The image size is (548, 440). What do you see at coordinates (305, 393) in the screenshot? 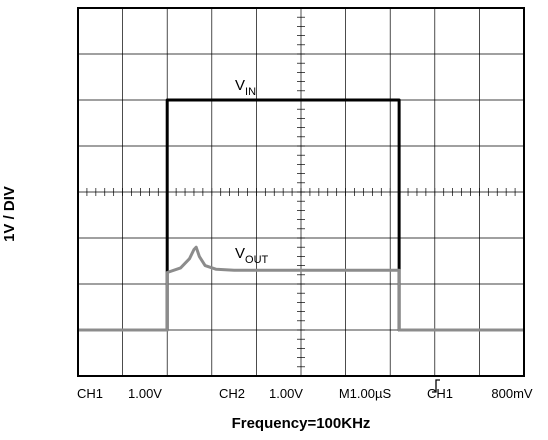
I see `status-bar: CH1 1.00V CH2 1.00V M1.00µS CH1 800mV` at bounding box center [305, 393].